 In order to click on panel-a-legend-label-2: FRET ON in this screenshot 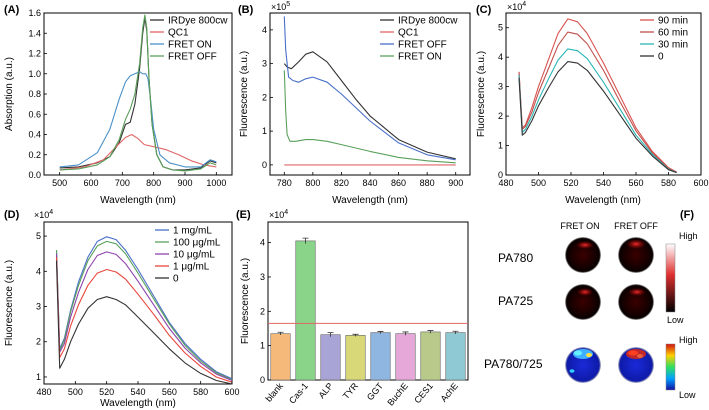, I will do `click(190, 45)`.